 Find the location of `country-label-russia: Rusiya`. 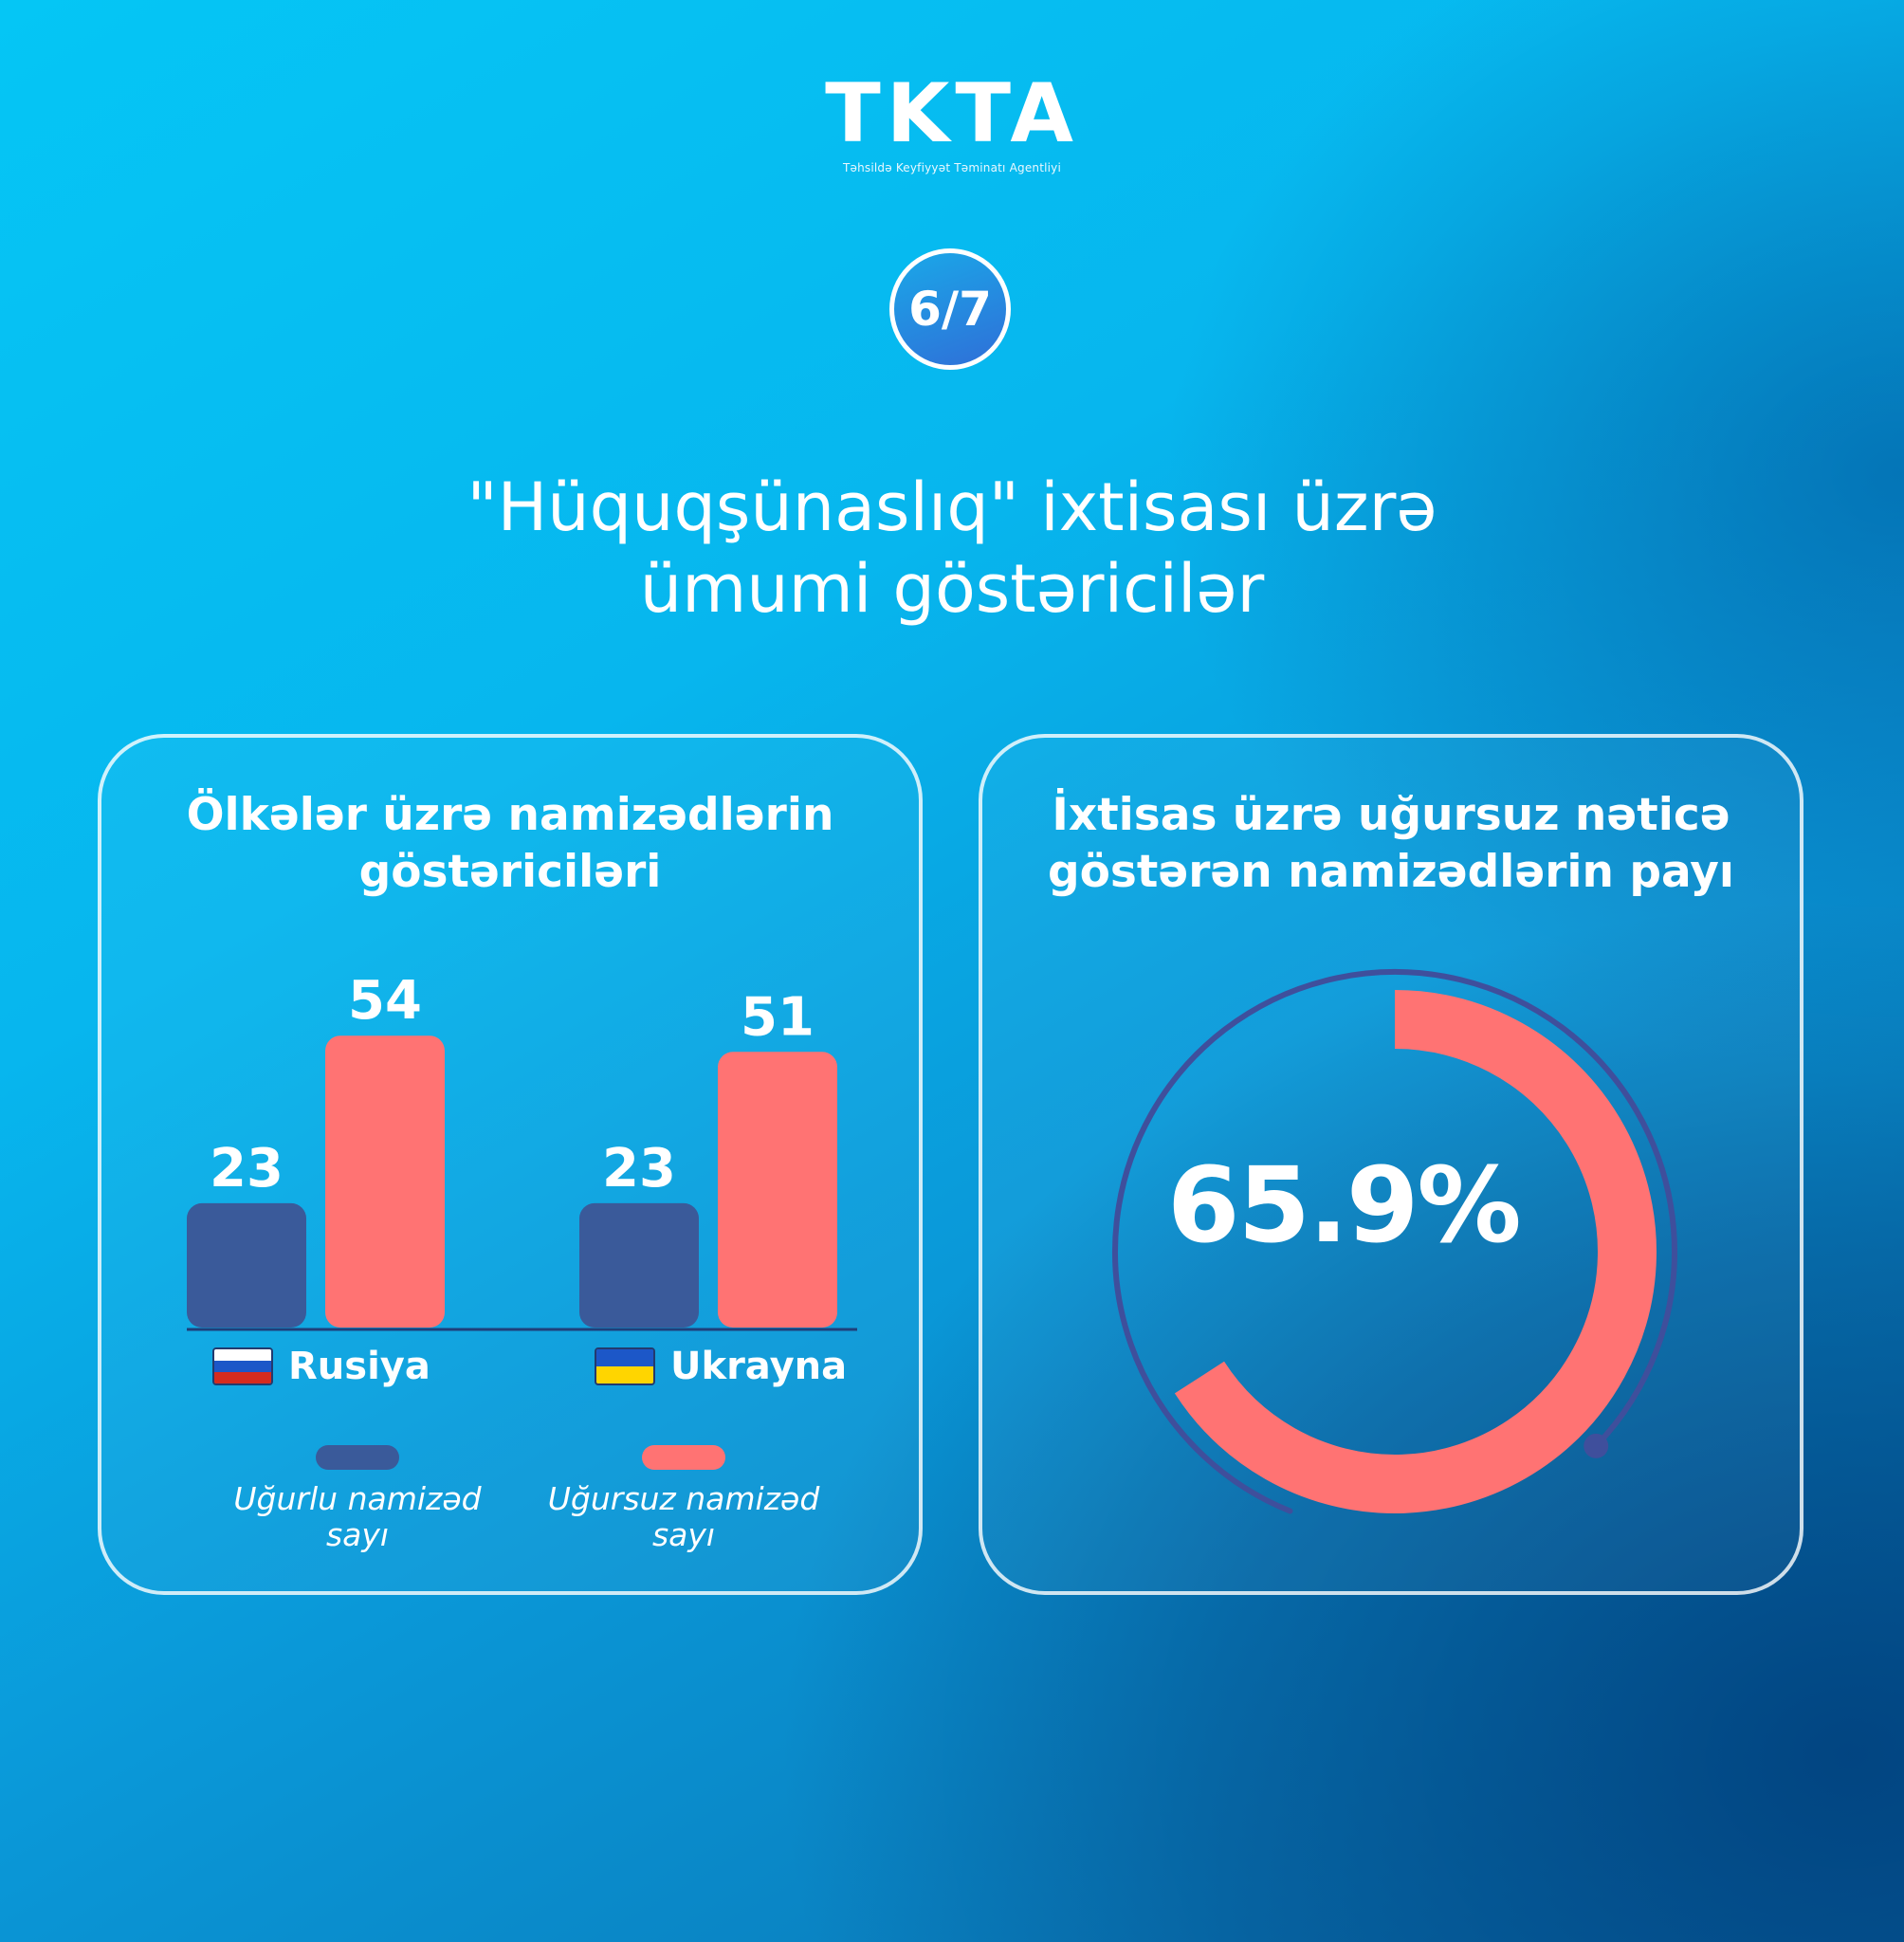

country-label-russia: Rusiya is located at coordinates (321, 1366).